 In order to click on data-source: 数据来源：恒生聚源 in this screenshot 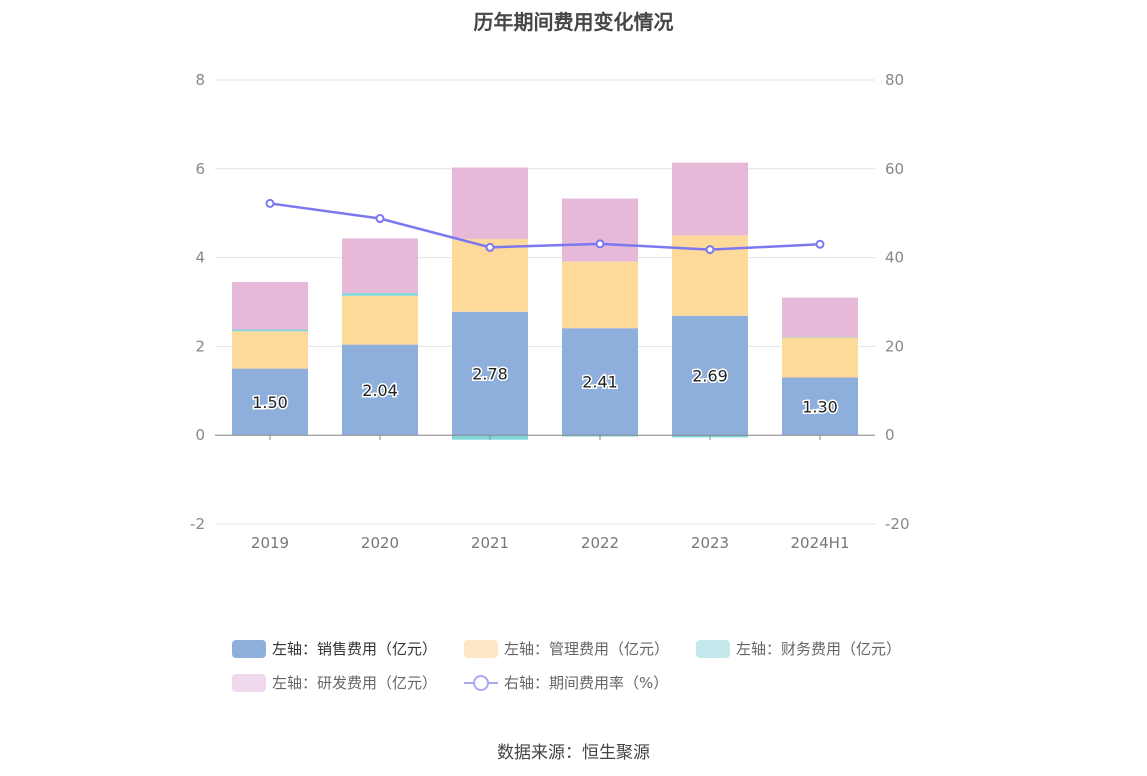, I will do `click(573, 753)`.